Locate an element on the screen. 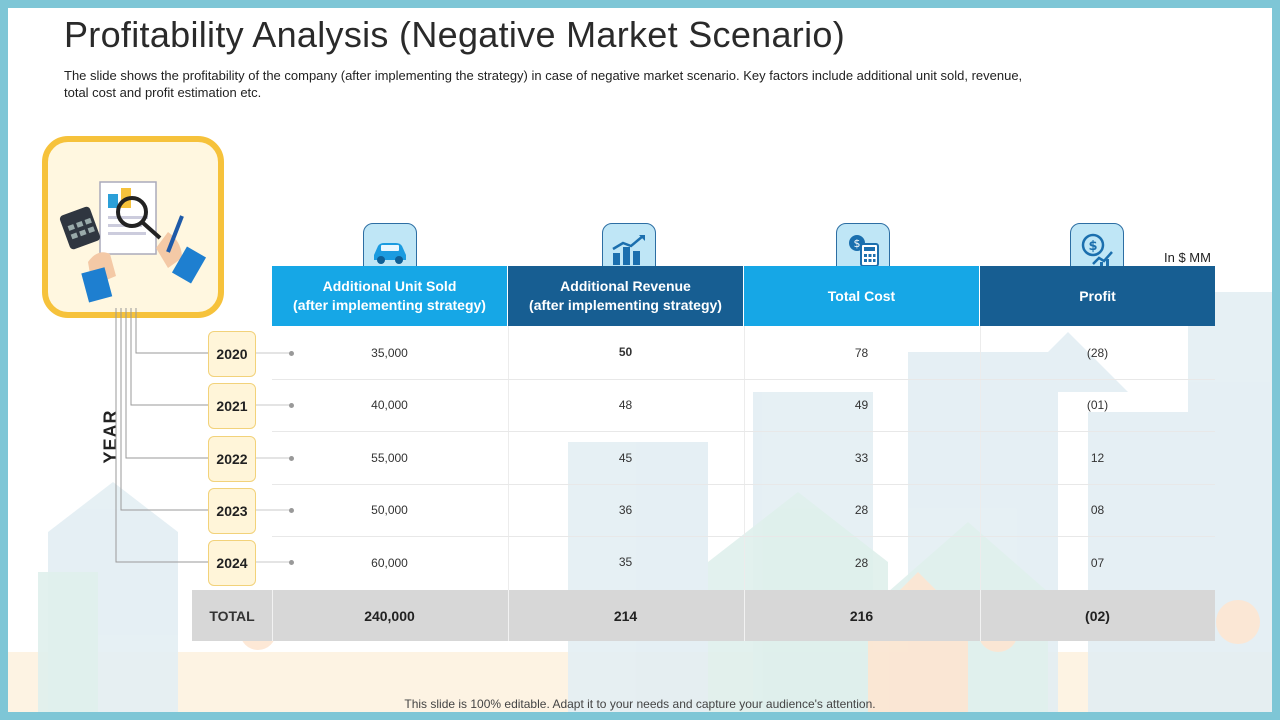 Image resolution: width=1280 pixels, height=720 pixels. cell-revenue-2021: 48 is located at coordinates (625, 405).